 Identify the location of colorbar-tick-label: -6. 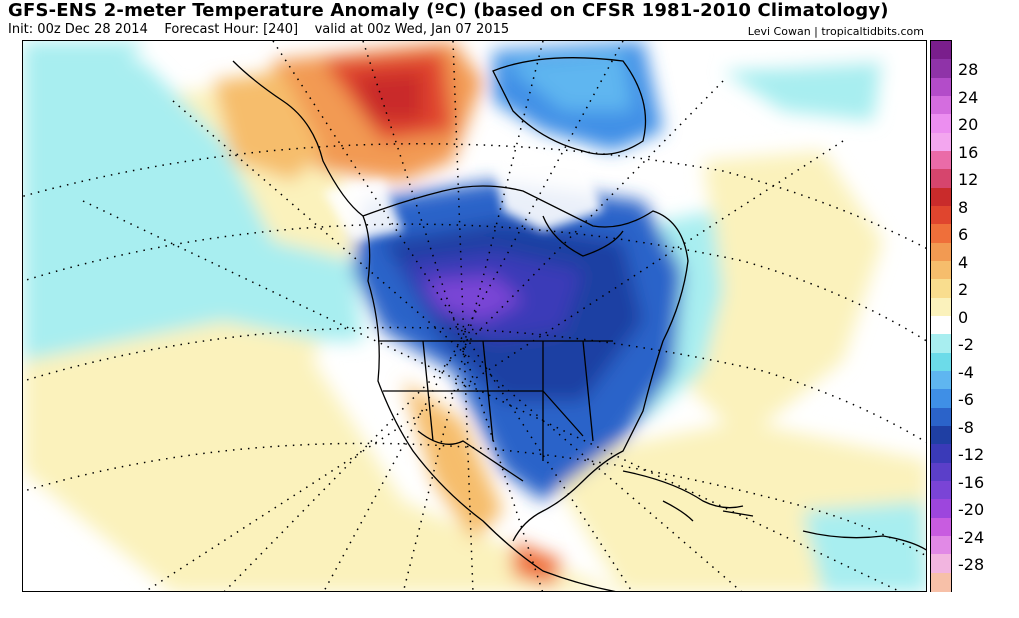
(966, 399).